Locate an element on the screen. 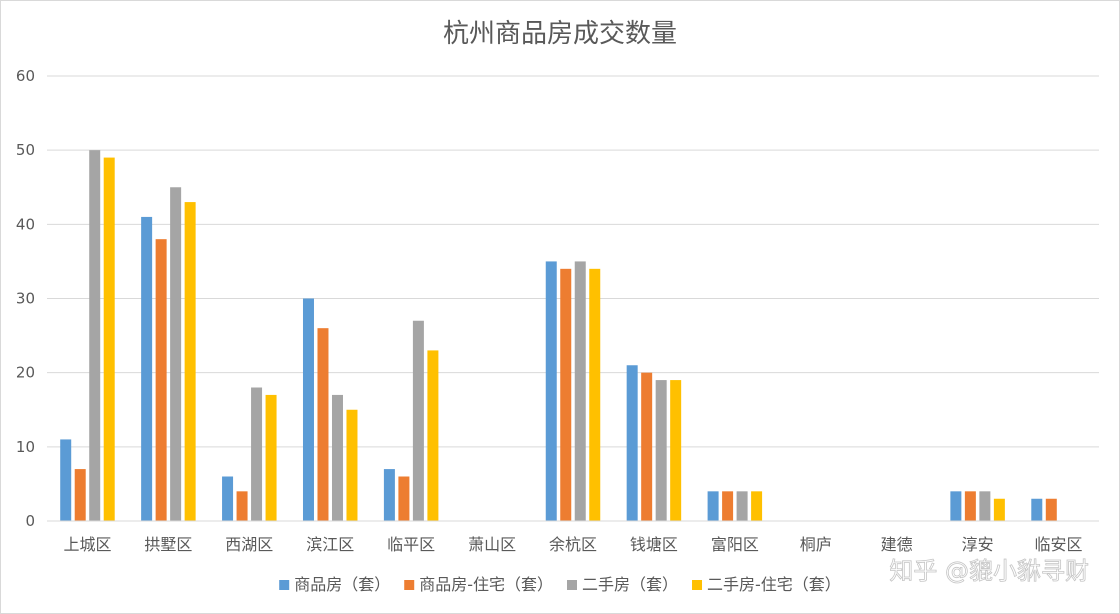 This screenshot has width=1120, height=614. x-category-label: 拱墅区 is located at coordinates (168, 544).